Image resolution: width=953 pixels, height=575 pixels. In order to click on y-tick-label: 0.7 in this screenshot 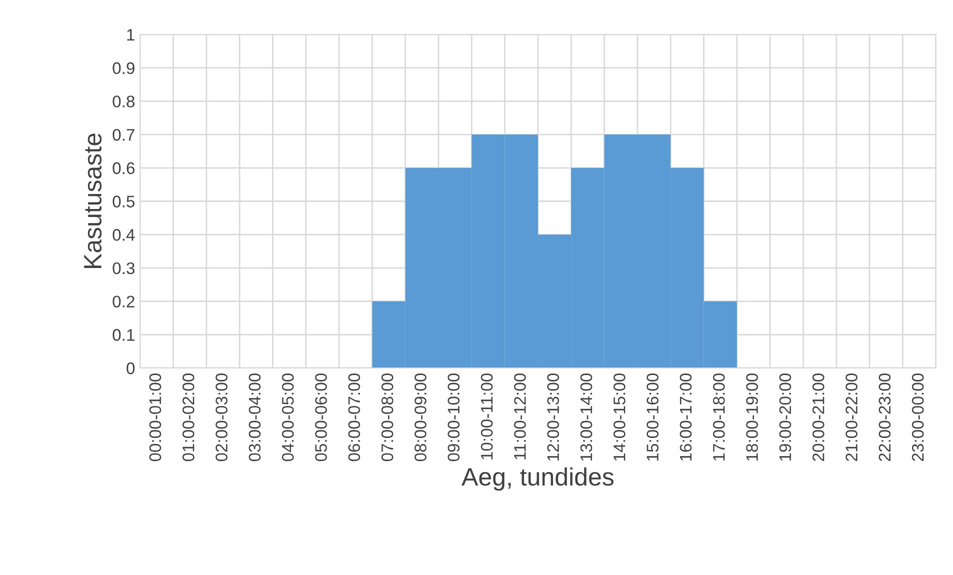, I will do `click(123, 134)`.